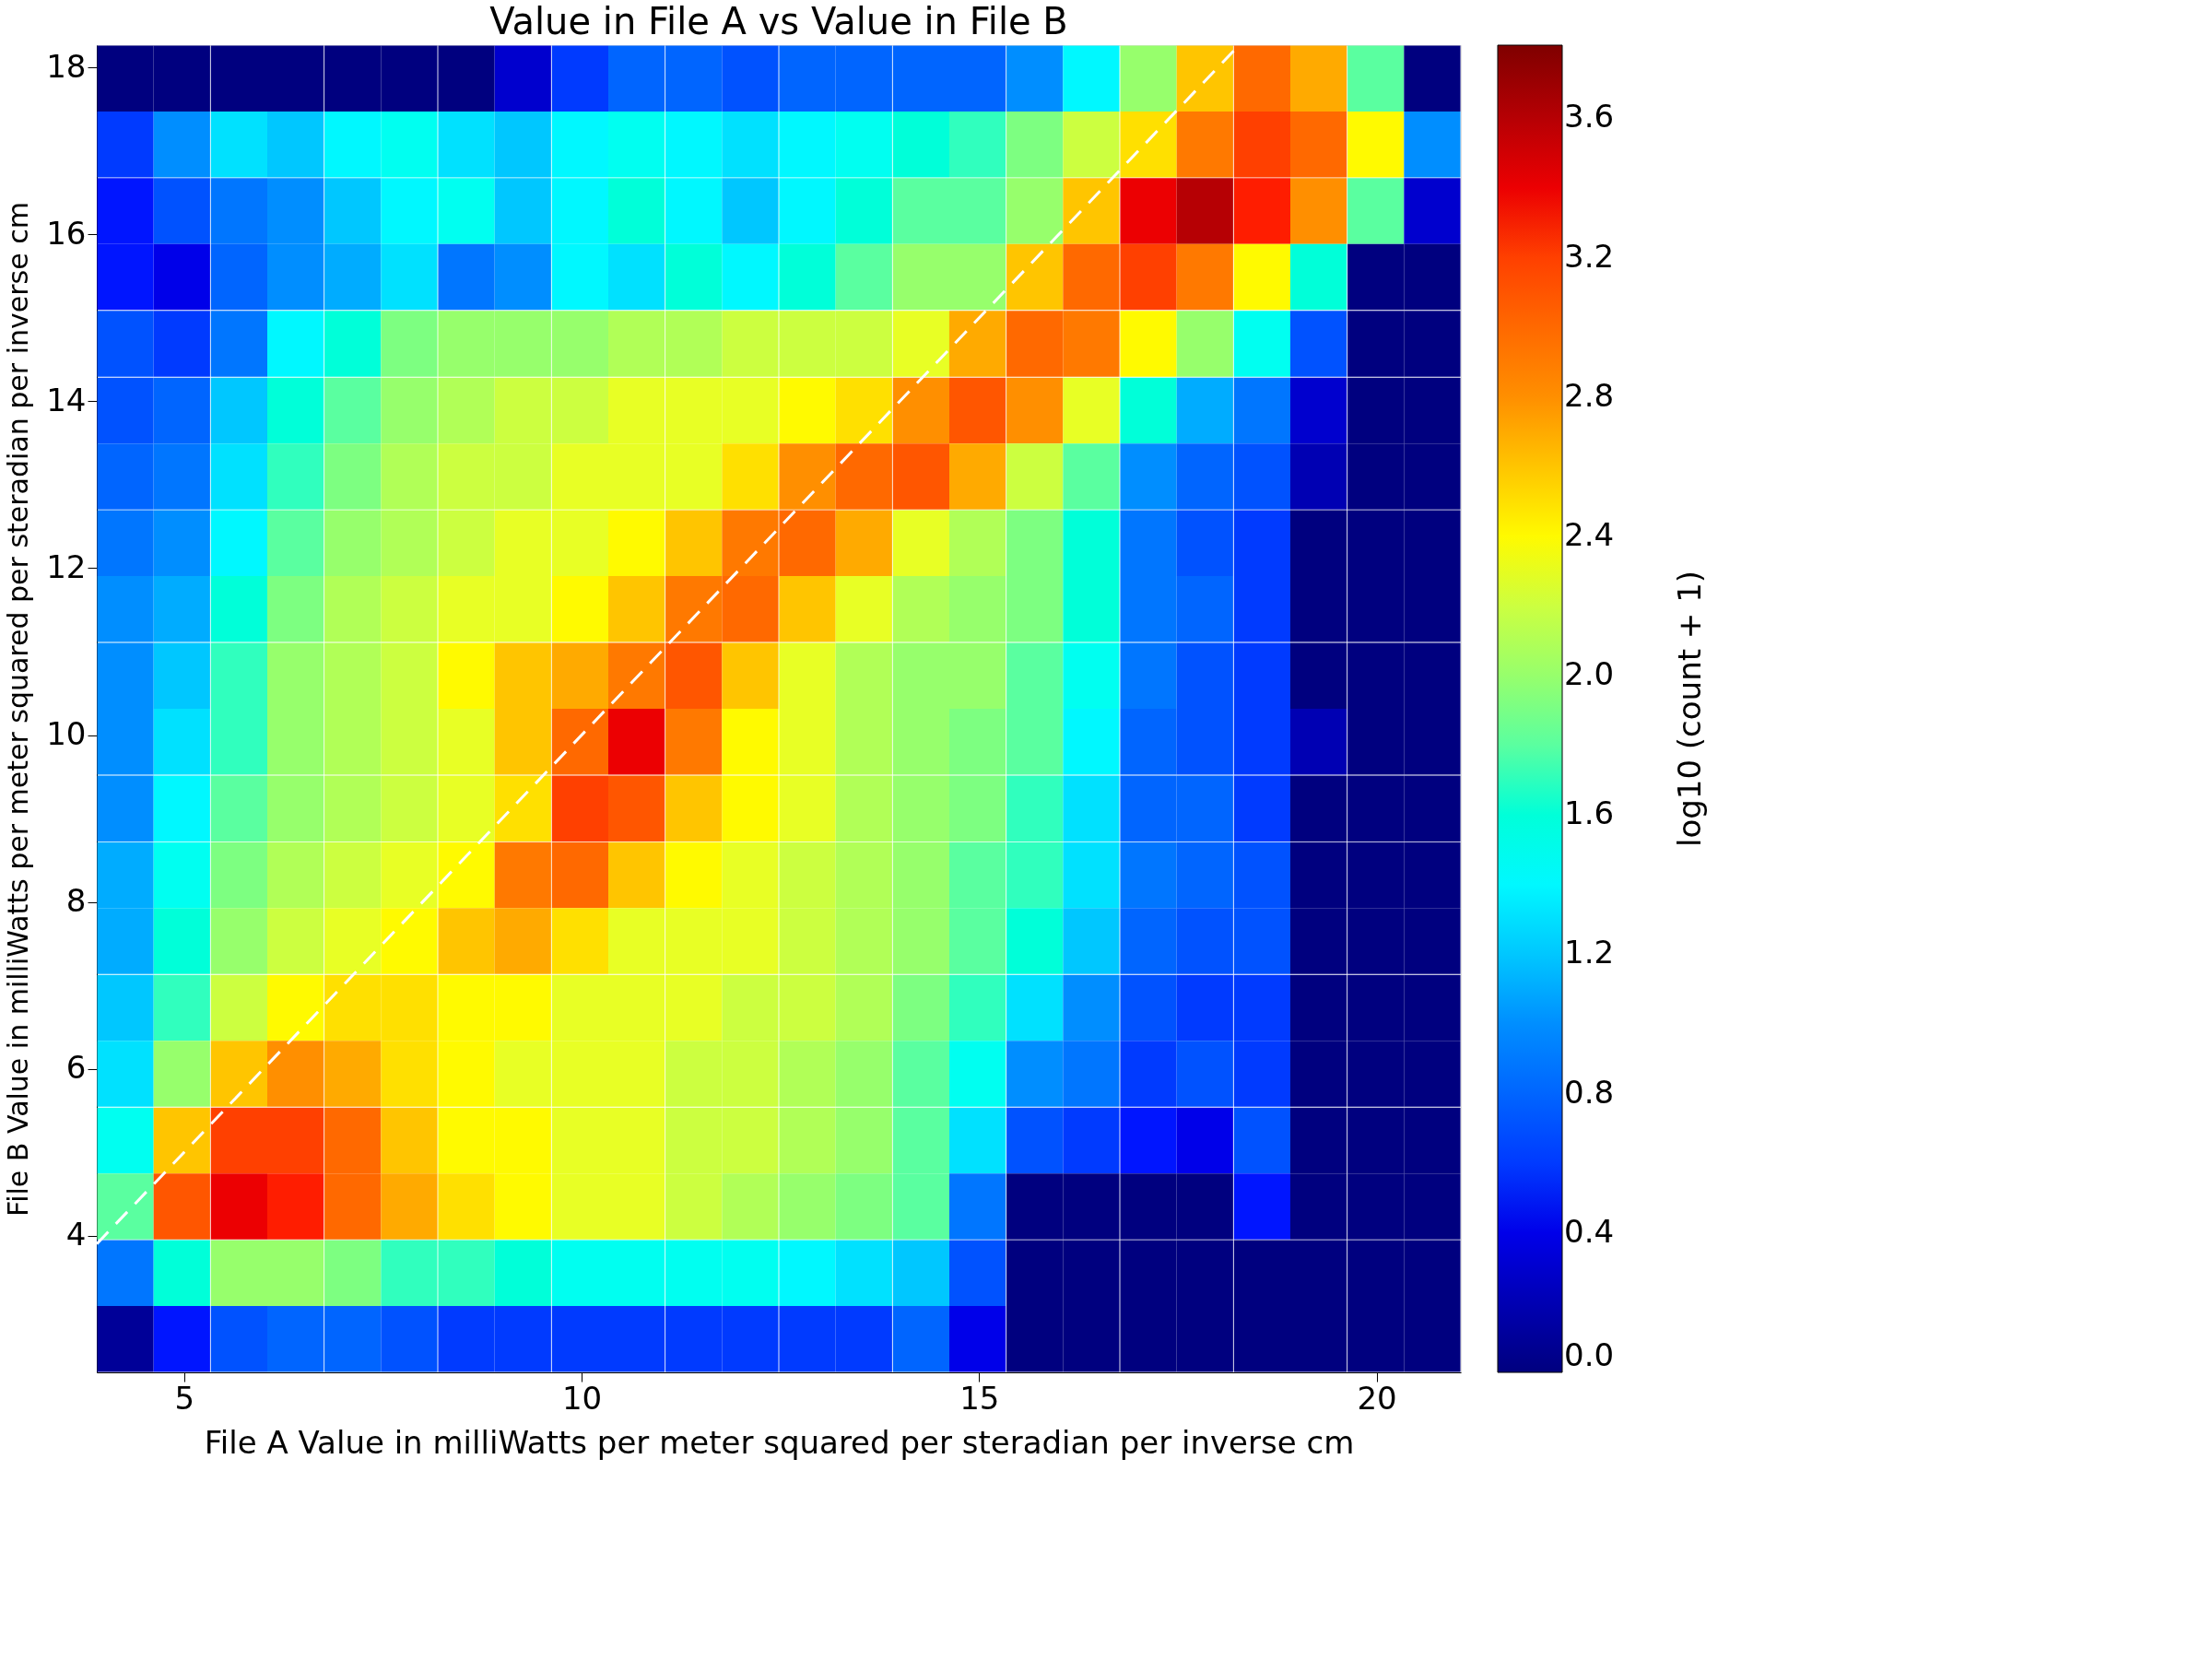  What do you see at coordinates (1589, 1231) in the screenshot?
I see `color-bar-label: 0.4` at bounding box center [1589, 1231].